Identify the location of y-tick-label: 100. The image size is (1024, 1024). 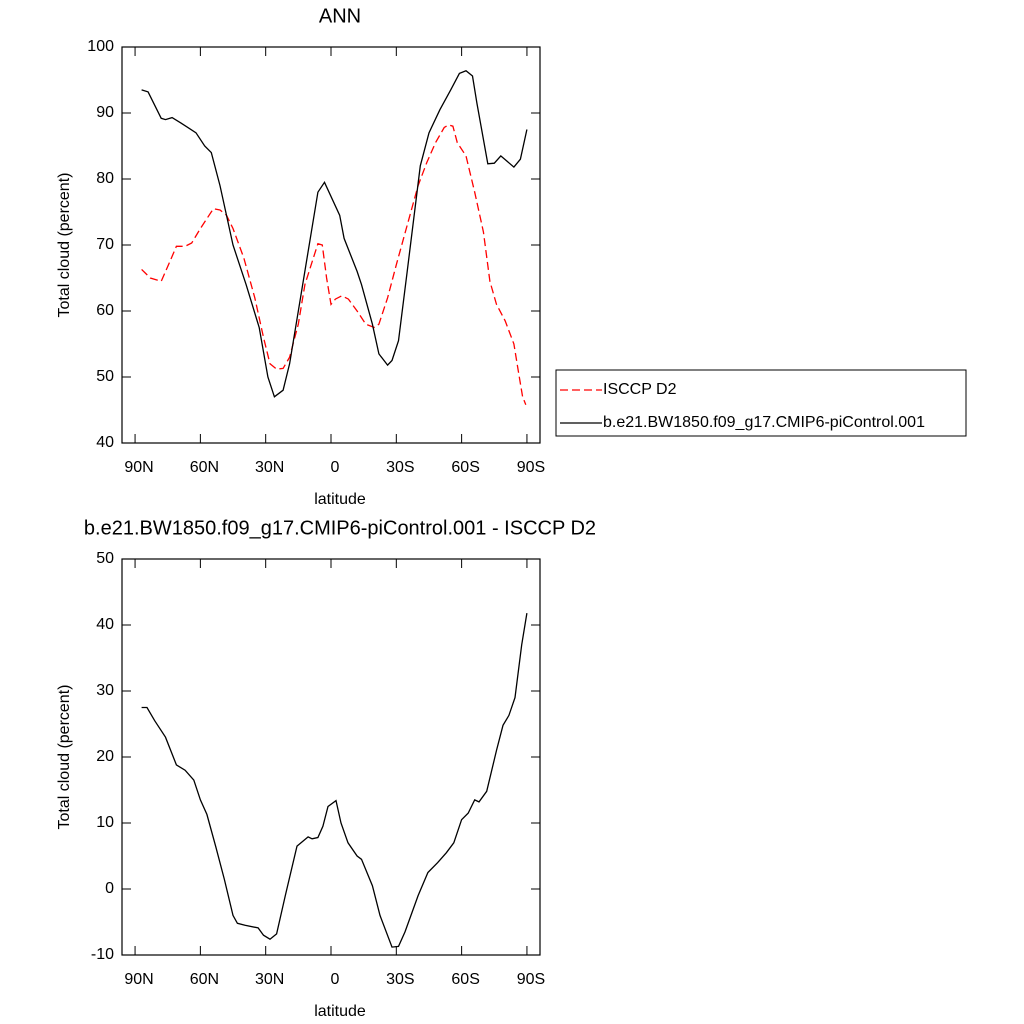
(100, 46).